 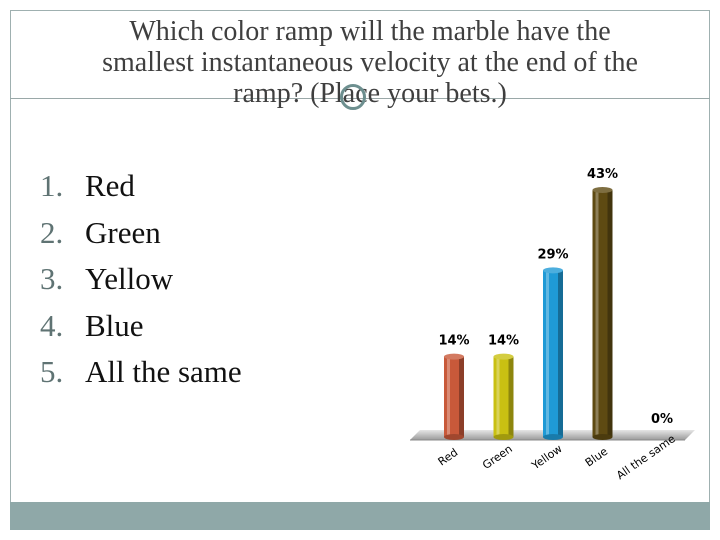 What do you see at coordinates (360, 516) in the screenshot?
I see `footer-bar` at bounding box center [360, 516].